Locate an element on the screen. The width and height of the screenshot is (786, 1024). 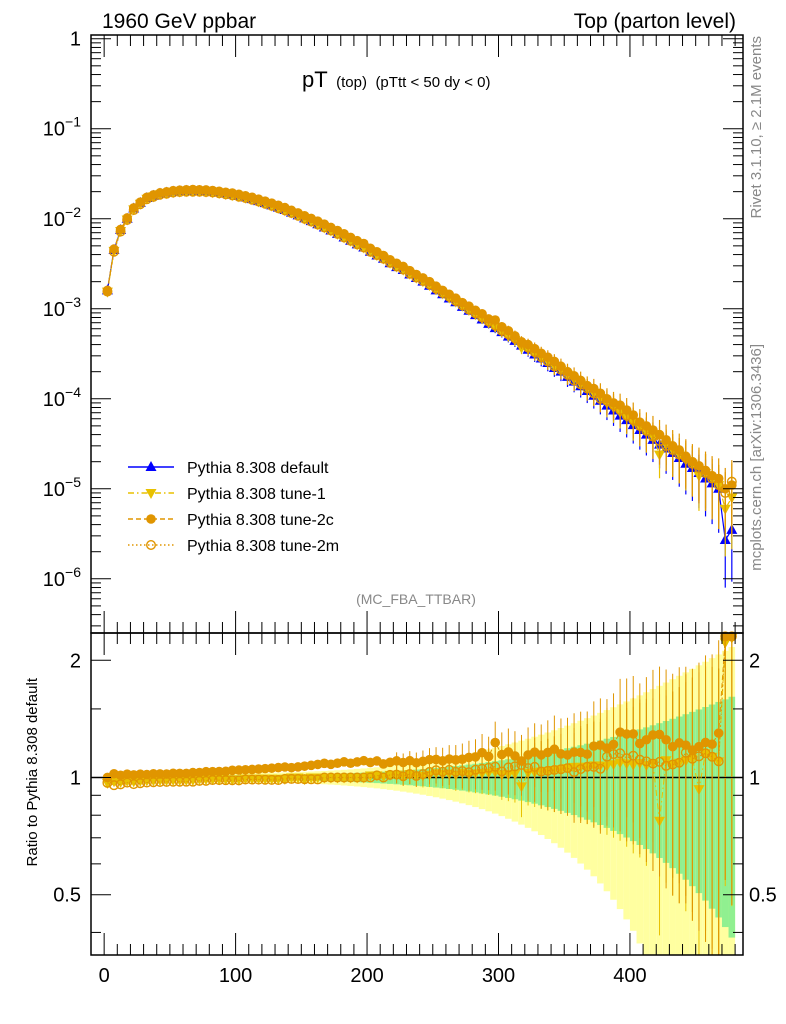
x-tick-label: 0 is located at coordinates (104, 976).